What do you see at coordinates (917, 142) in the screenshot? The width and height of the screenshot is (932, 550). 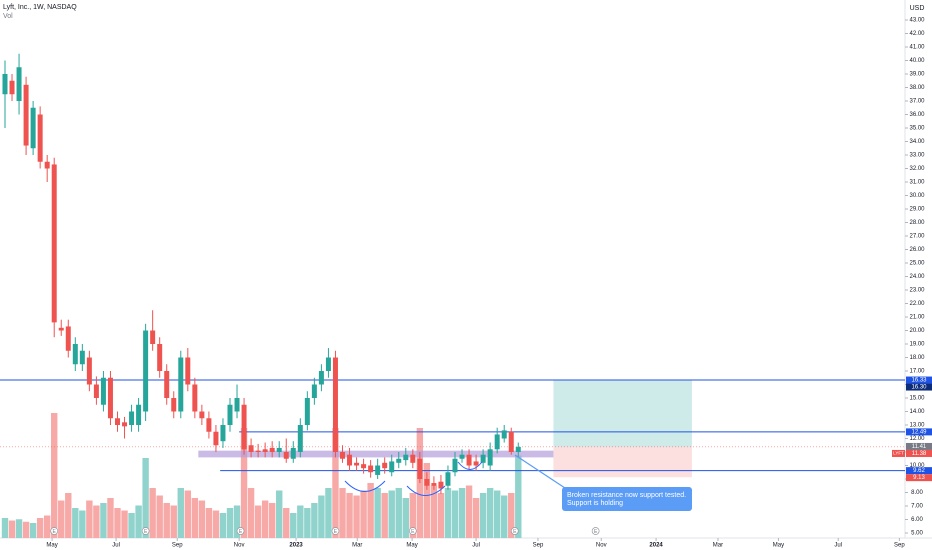 I see `y-tick-label: 34.00` at bounding box center [917, 142].